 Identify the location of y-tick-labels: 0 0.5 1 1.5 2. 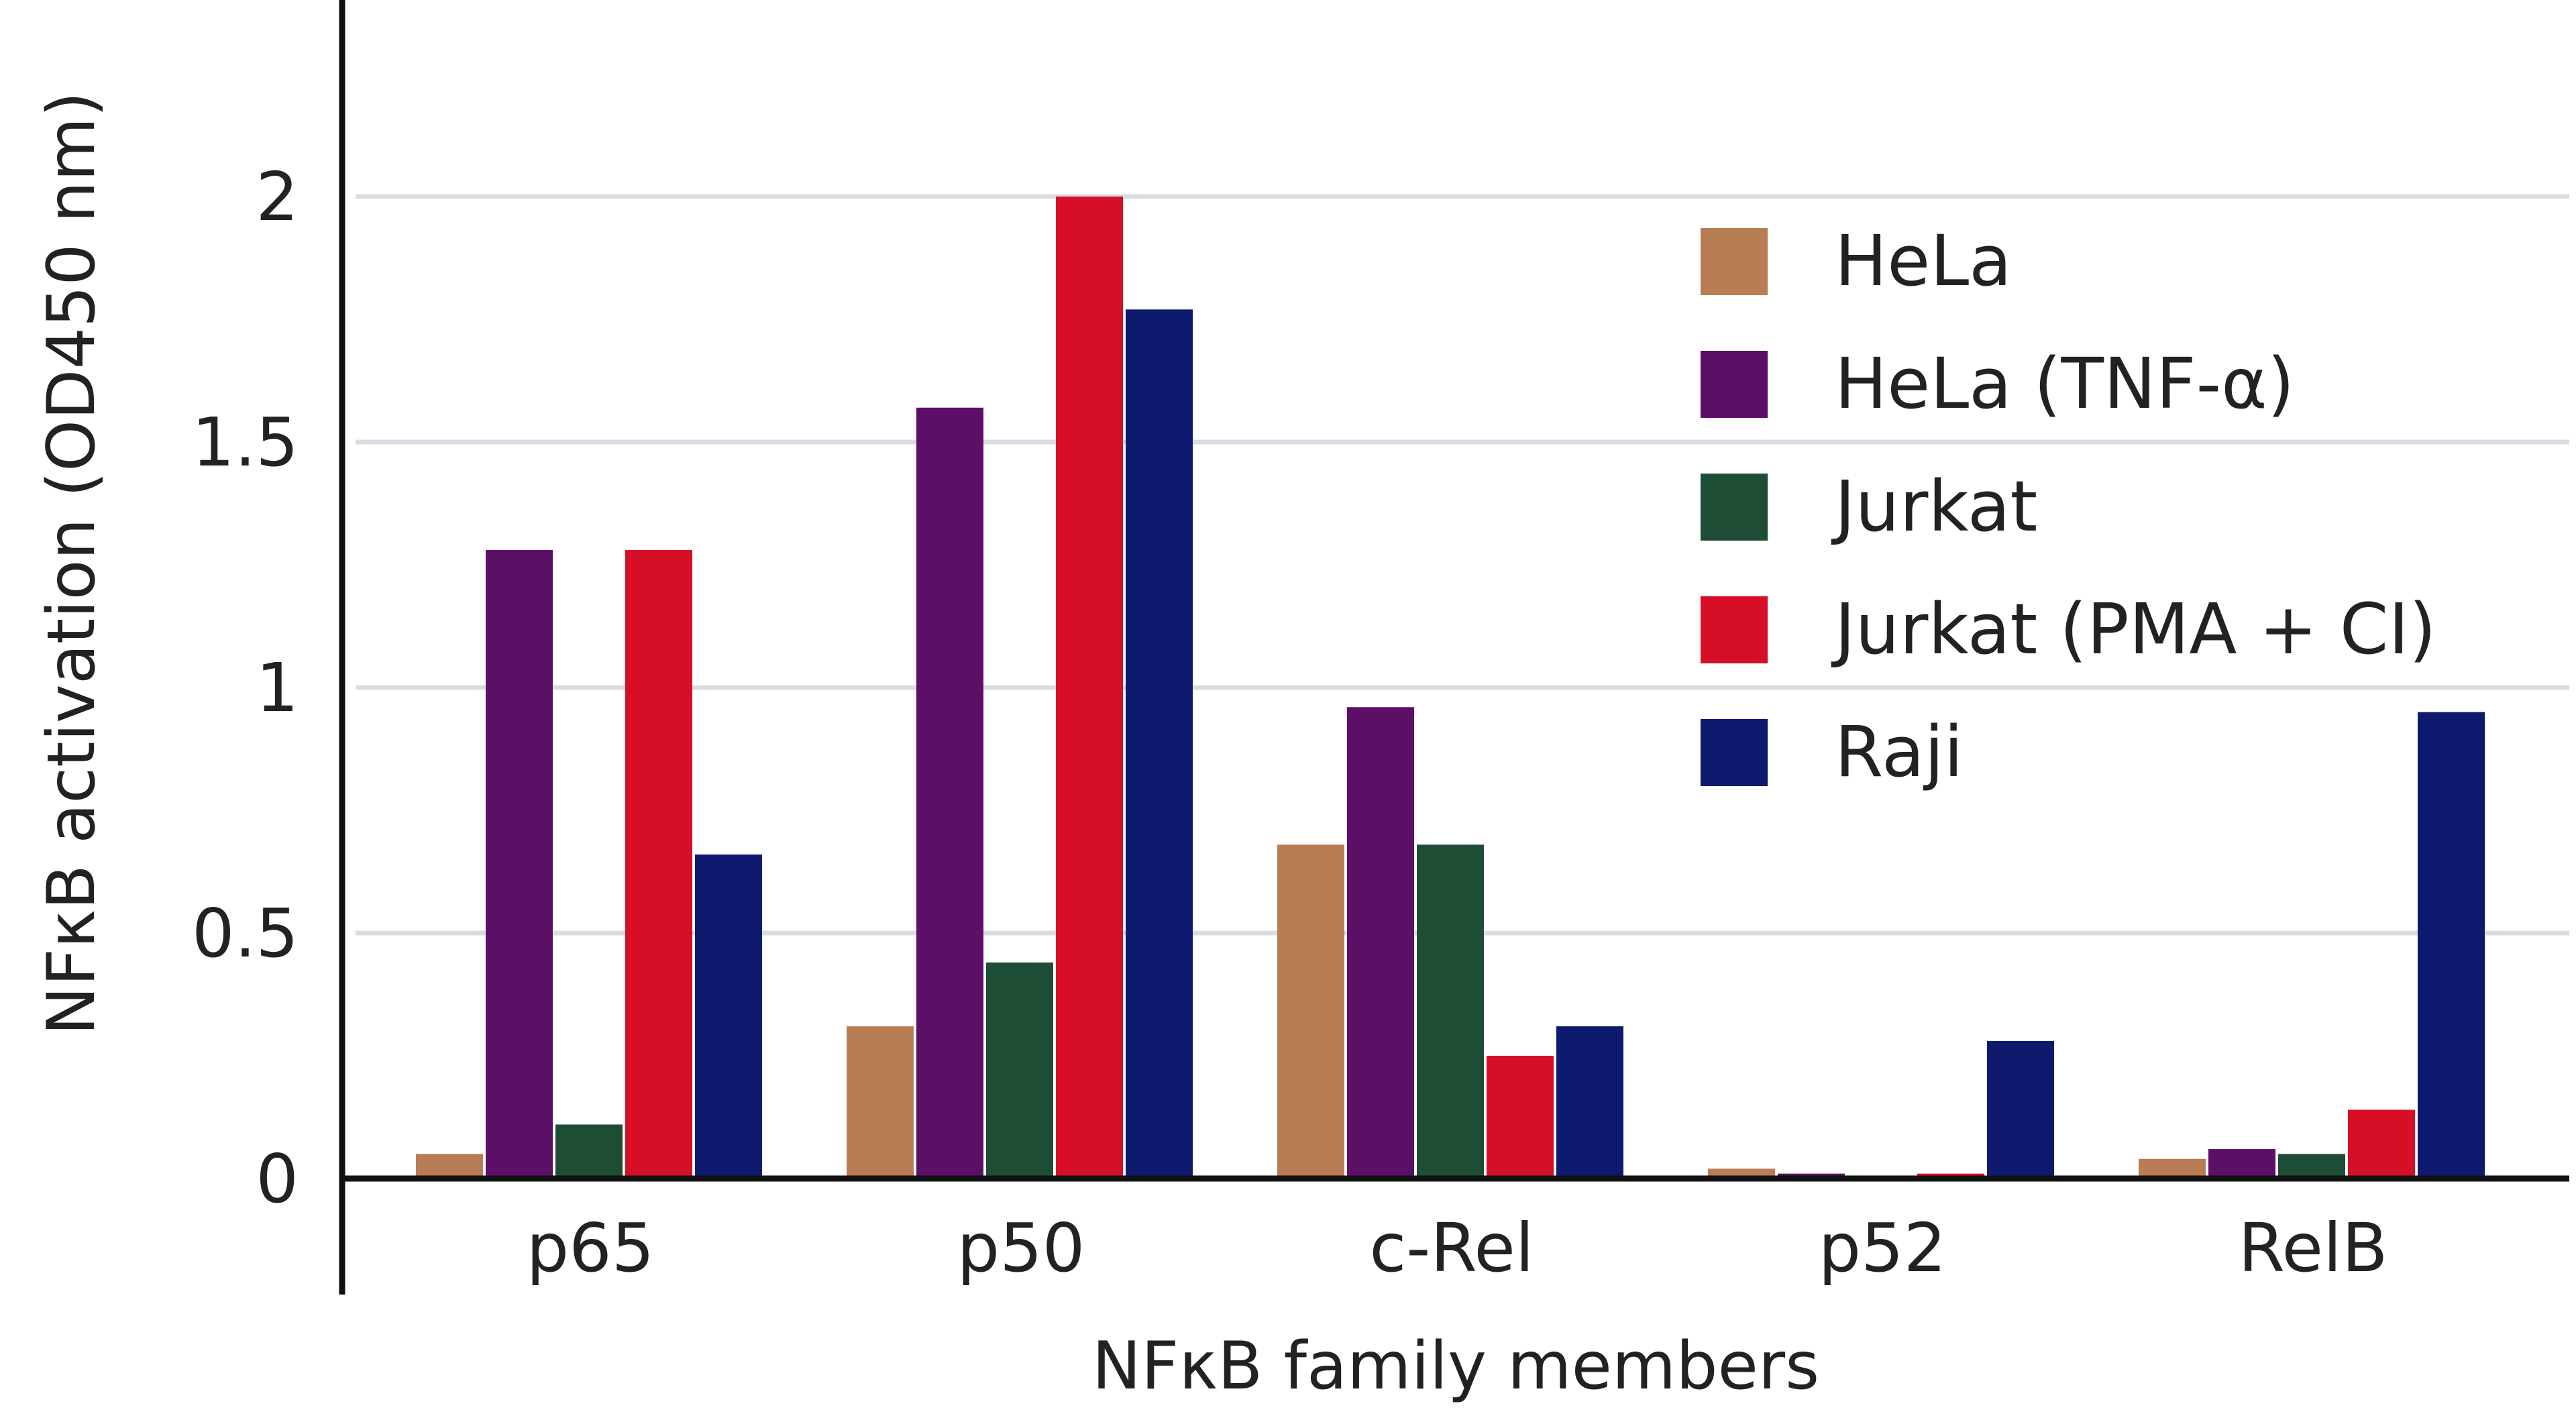
(245, 688).